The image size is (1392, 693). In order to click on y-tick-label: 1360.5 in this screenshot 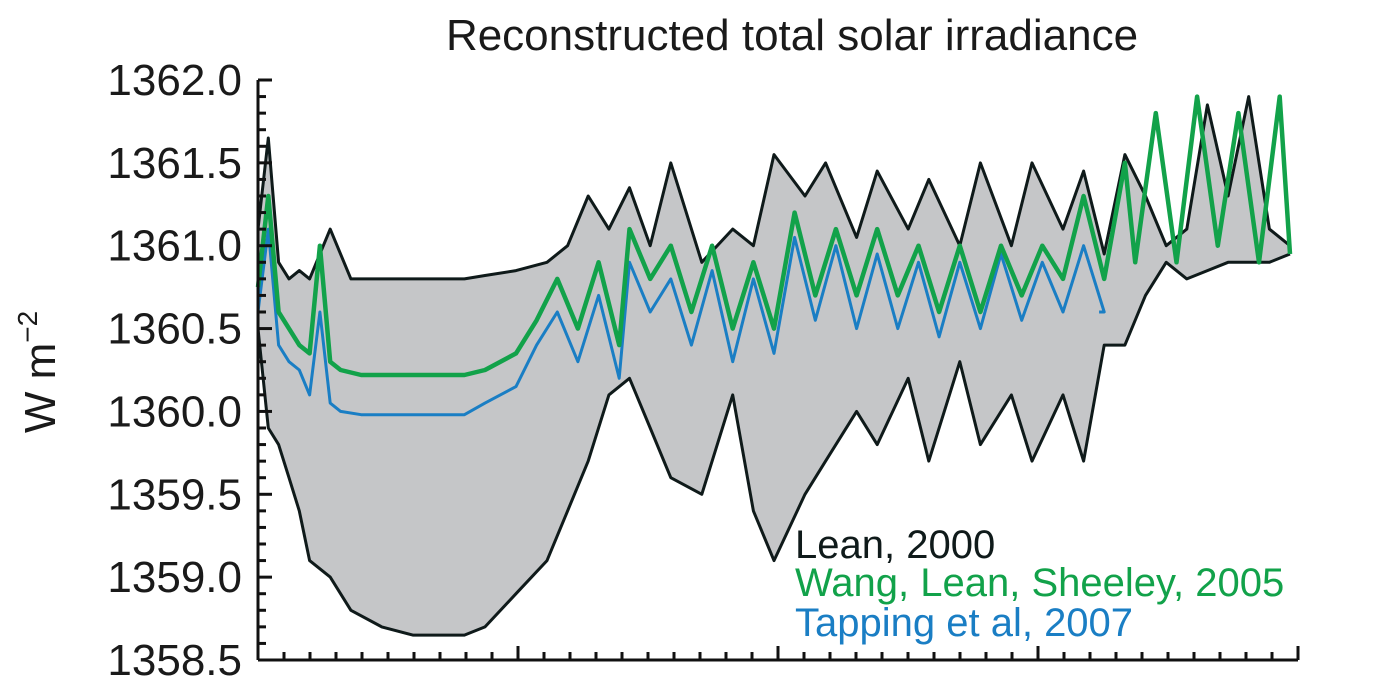, I will do `click(174, 329)`.